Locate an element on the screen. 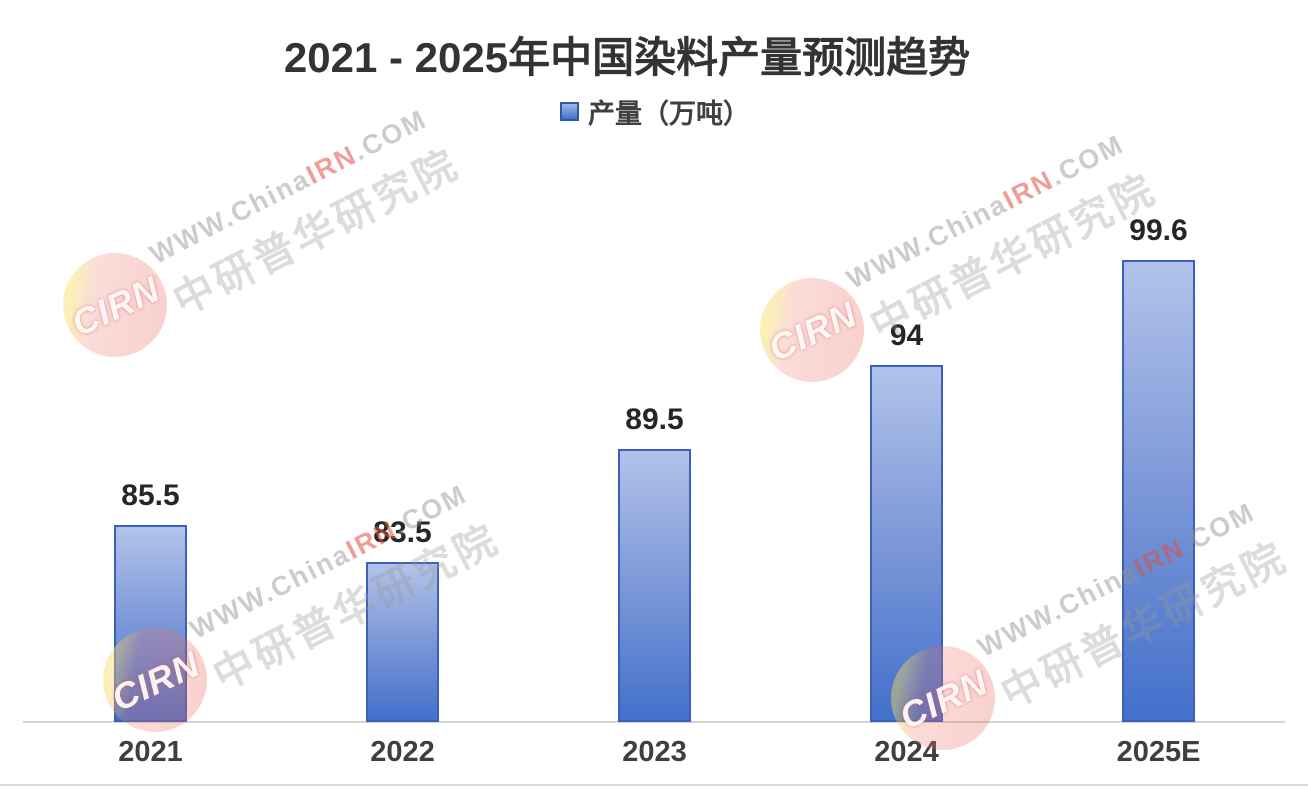  chart-title: 2021 - 2025年中国染料产量预测趋势 is located at coordinates (627, 57).